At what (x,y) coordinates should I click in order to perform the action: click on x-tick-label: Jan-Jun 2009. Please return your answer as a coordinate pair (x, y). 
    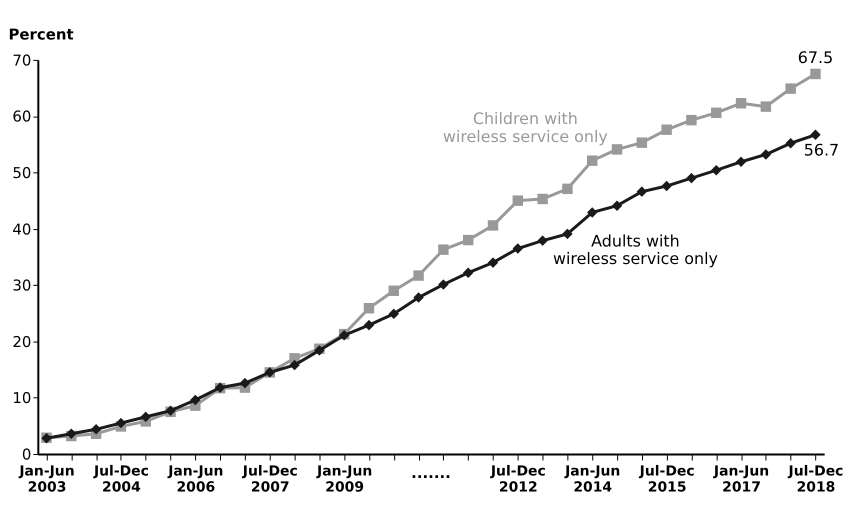
    Looking at the image, I should click on (344, 479).